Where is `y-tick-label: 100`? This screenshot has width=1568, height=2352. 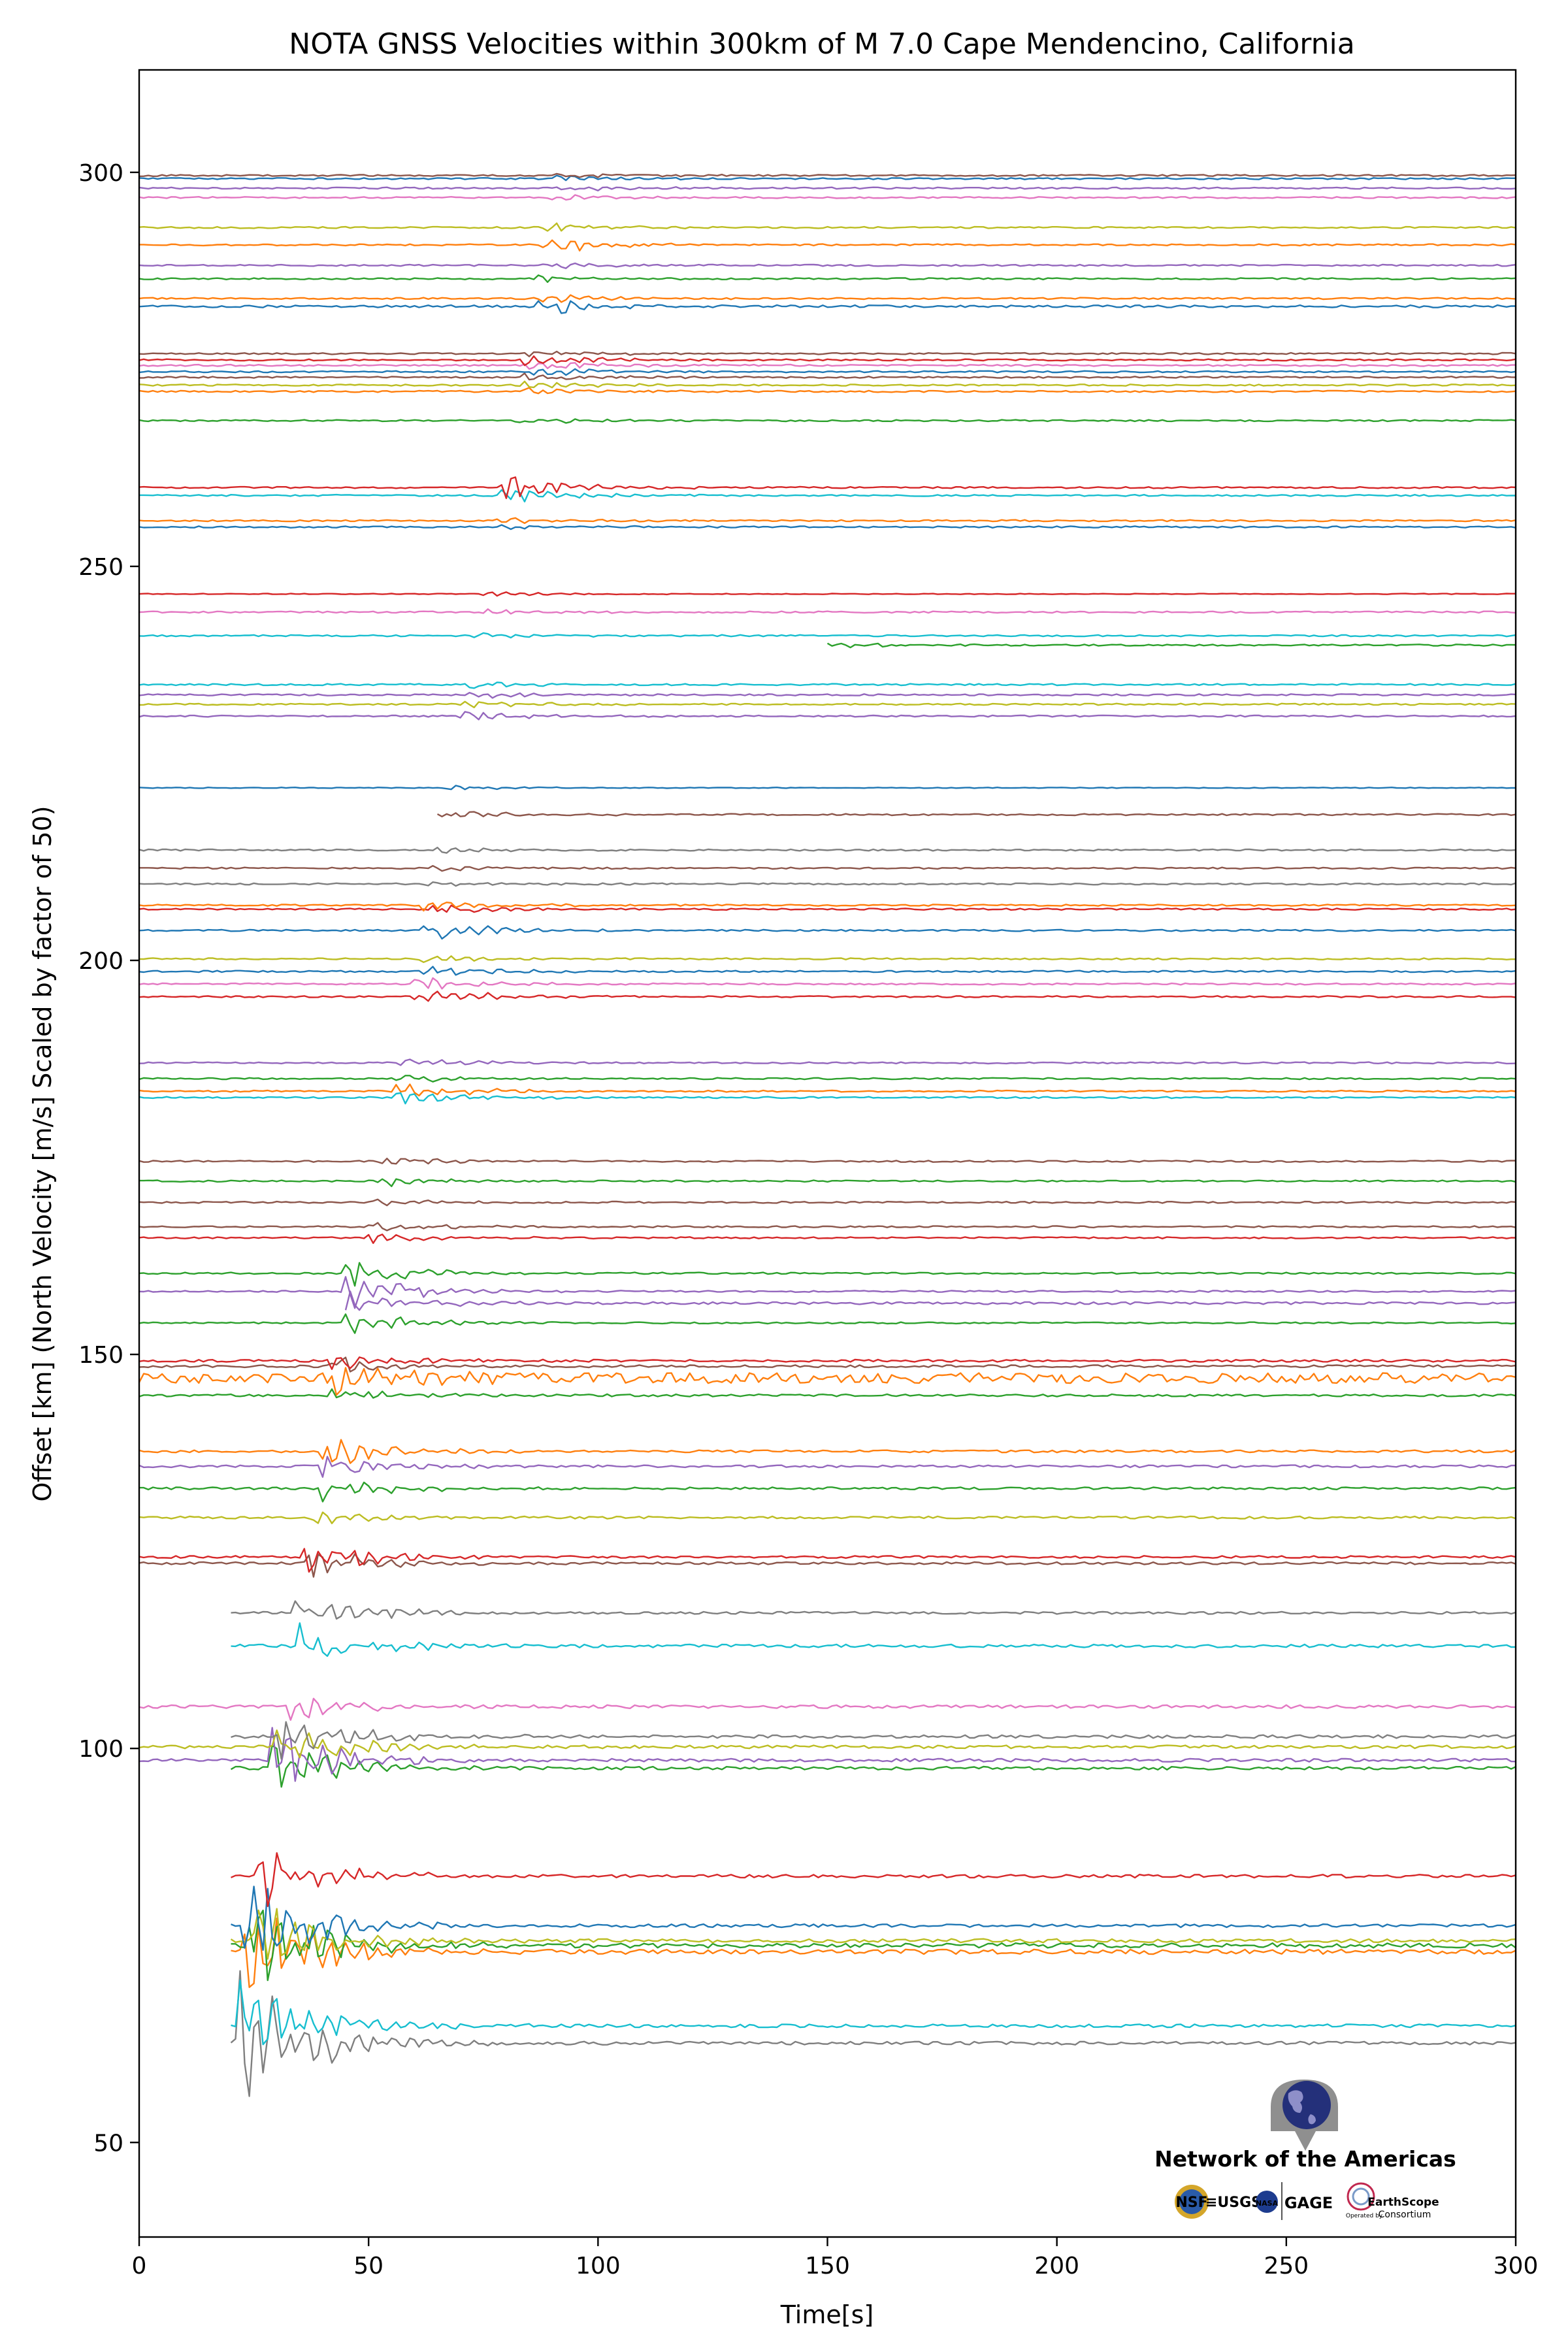 y-tick-label: 100 is located at coordinates (100, 1749).